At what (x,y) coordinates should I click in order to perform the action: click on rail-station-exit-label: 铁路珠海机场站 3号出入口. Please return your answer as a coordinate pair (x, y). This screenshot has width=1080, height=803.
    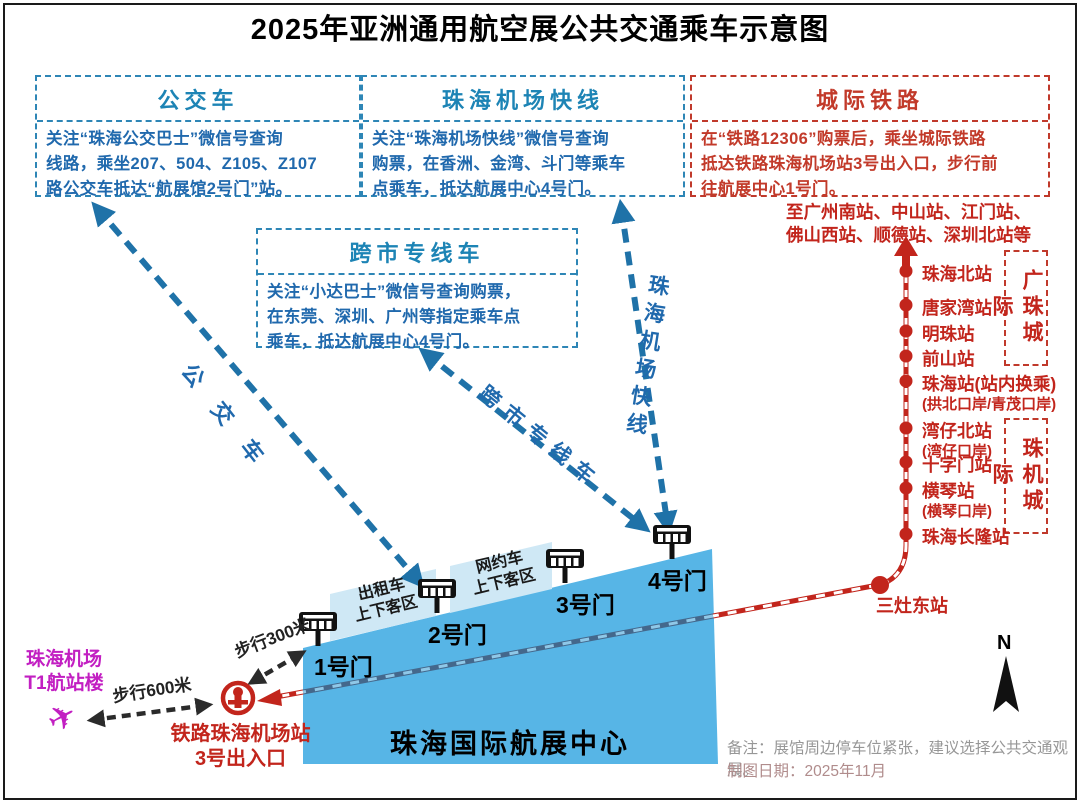
    Looking at the image, I should click on (240, 746).